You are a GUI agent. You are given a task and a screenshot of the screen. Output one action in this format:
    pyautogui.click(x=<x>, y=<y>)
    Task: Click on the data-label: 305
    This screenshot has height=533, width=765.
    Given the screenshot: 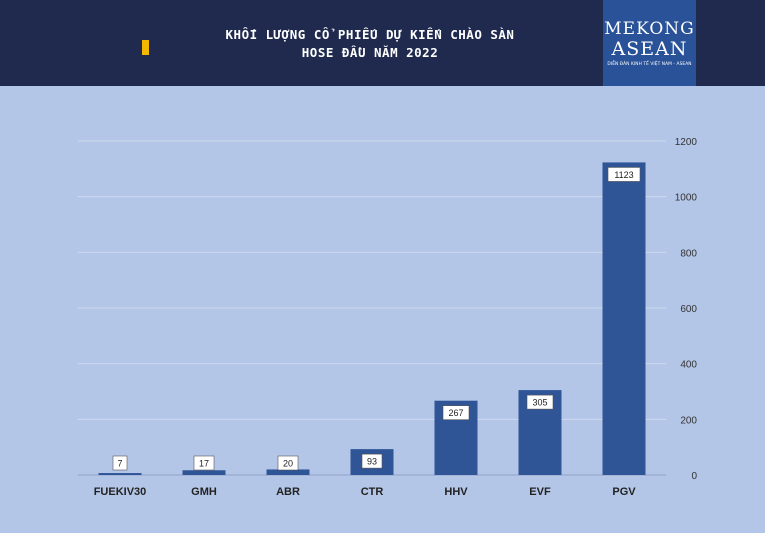 What is the action you would take?
    pyautogui.click(x=539, y=403)
    